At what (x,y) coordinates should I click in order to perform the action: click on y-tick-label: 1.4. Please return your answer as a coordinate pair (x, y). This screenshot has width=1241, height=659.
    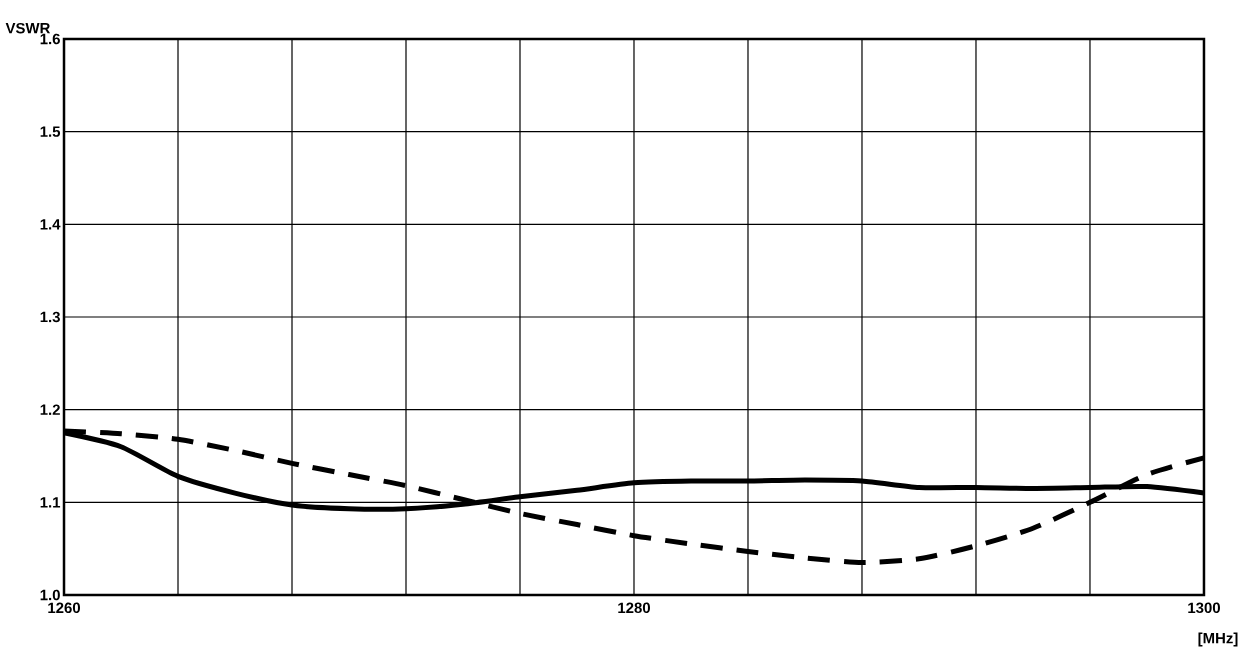
    Looking at the image, I should click on (50, 224).